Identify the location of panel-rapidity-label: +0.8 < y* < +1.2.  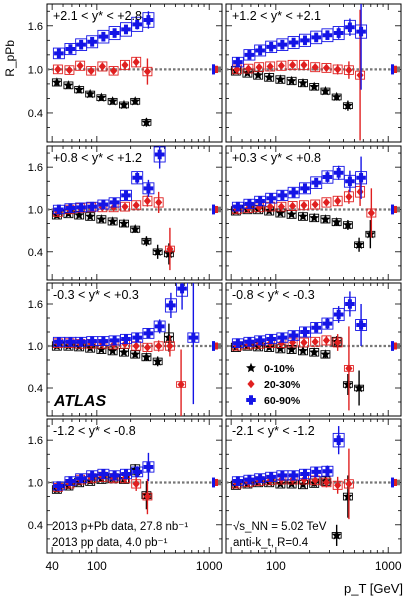
(97, 158).